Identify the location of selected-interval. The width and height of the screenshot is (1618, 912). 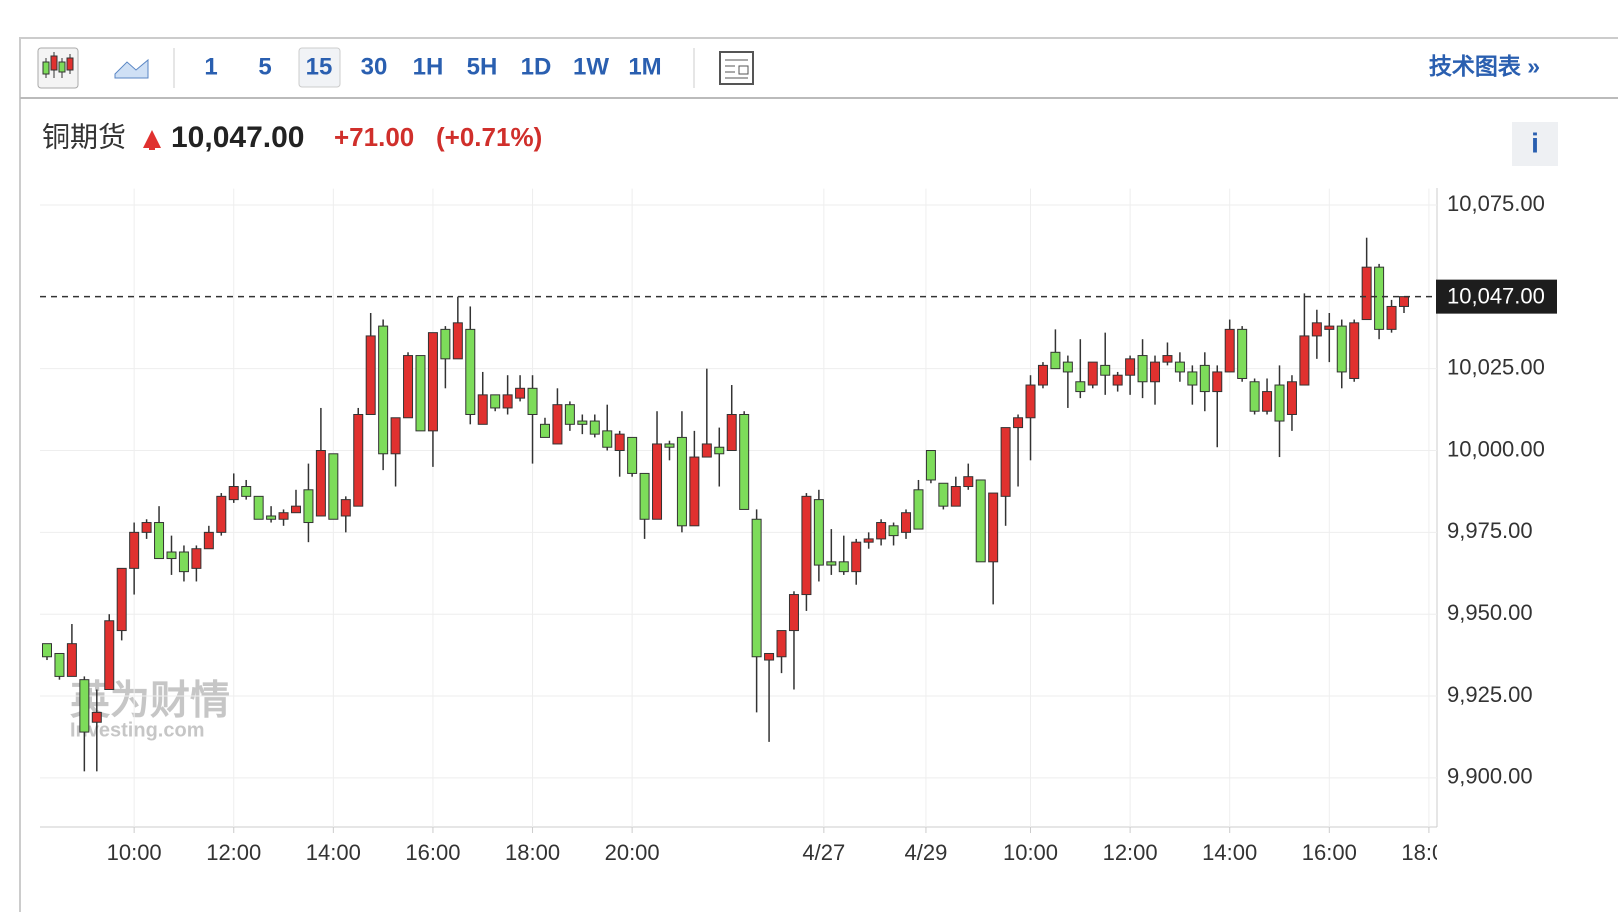
(319, 67).